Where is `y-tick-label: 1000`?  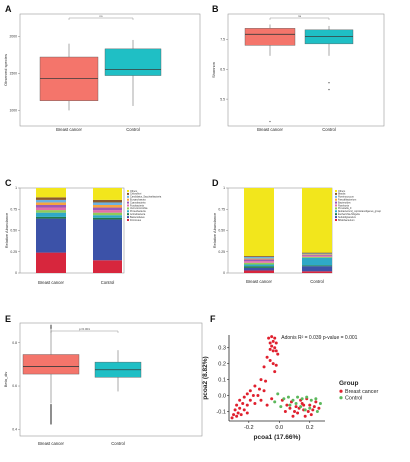
y-tick-label: 1000 is located at coordinates (13, 111).